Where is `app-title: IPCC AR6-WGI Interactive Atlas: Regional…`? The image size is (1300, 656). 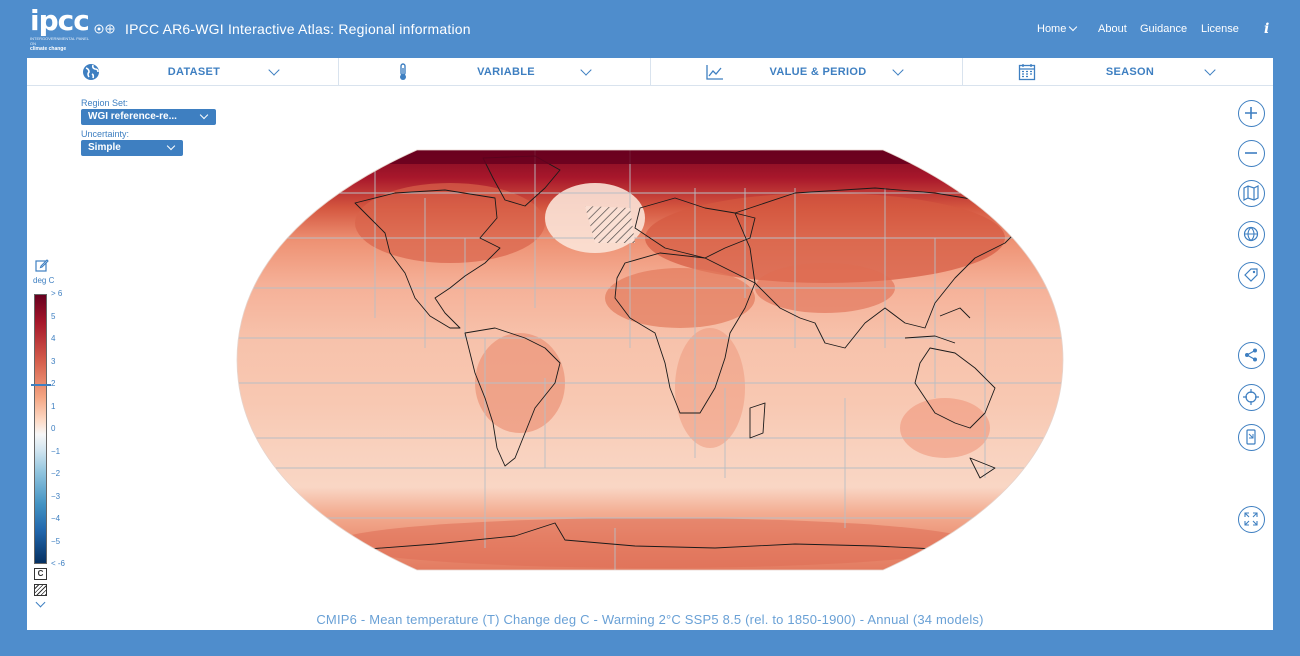 app-title: IPCC AR6-WGI Interactive Atlas: Regional… is located at coordinates (298, 29).